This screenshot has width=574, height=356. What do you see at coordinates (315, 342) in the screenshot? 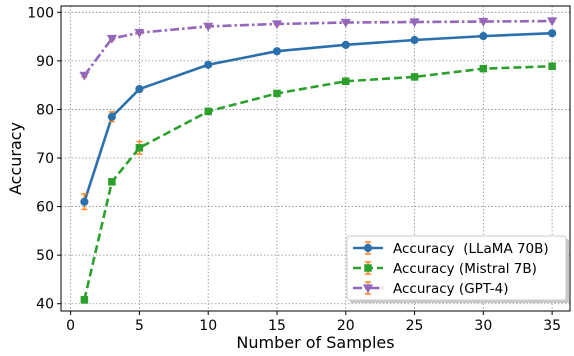
I see `x-axis-label: Number of Samples` at bounding box center [315, 342].